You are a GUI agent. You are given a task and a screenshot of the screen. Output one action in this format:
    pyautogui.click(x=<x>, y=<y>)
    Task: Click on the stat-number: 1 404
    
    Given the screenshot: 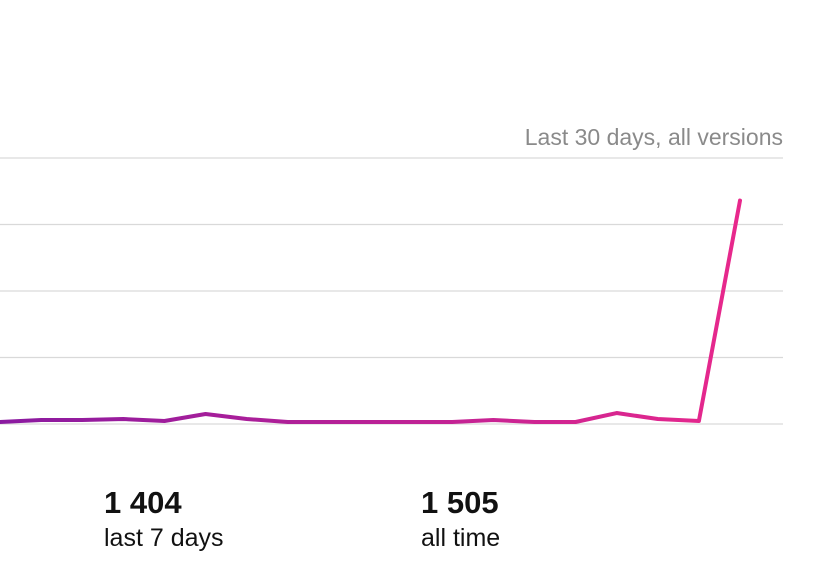 What is the action you would take?
    pyautogui.click(x=143, y=502)
    